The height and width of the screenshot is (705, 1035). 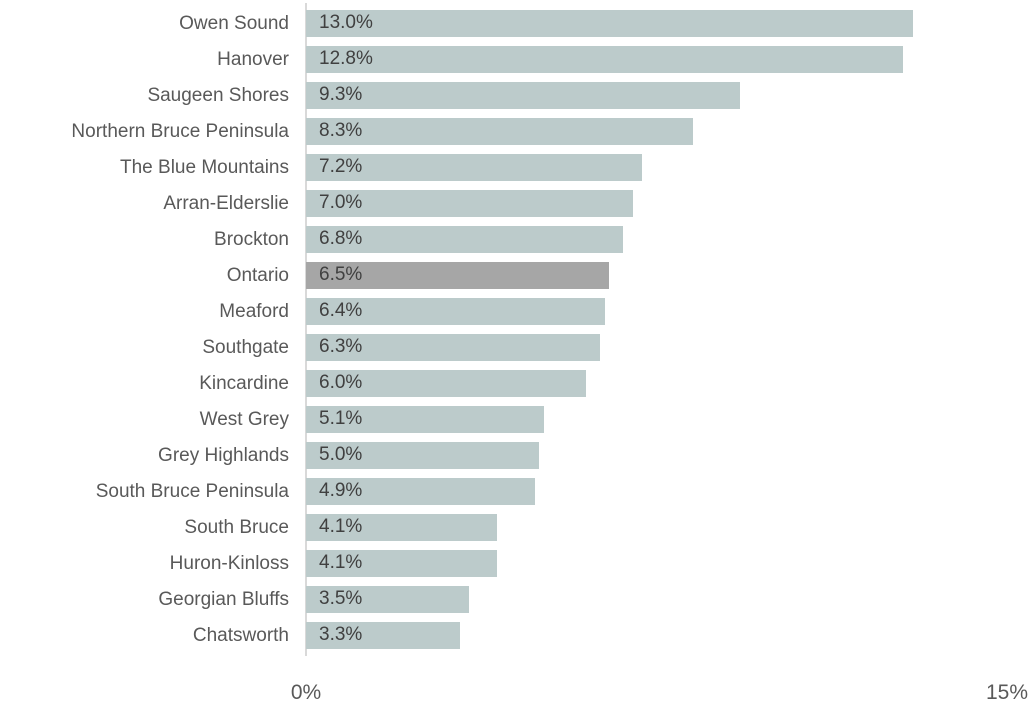 I want to click on bar-row: Southgate 6.3%, so click(x=517, y=347).